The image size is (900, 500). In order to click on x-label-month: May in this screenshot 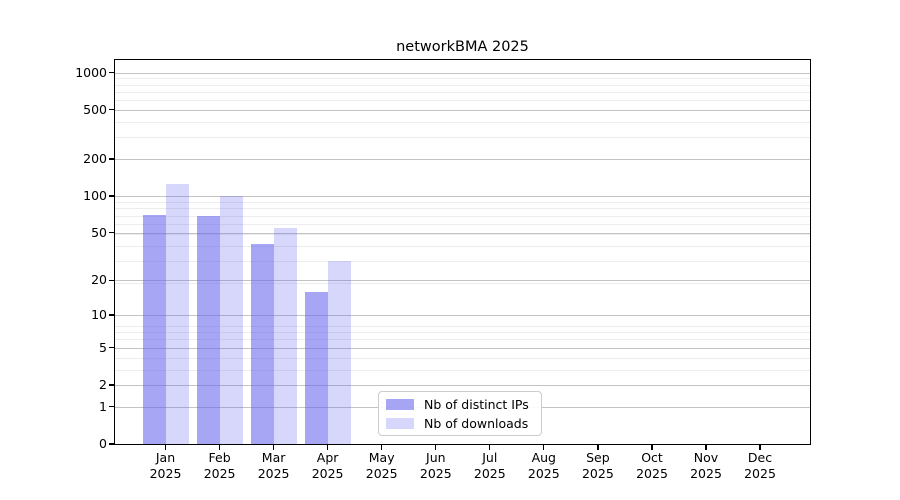, I will do `click(381, 457)`.